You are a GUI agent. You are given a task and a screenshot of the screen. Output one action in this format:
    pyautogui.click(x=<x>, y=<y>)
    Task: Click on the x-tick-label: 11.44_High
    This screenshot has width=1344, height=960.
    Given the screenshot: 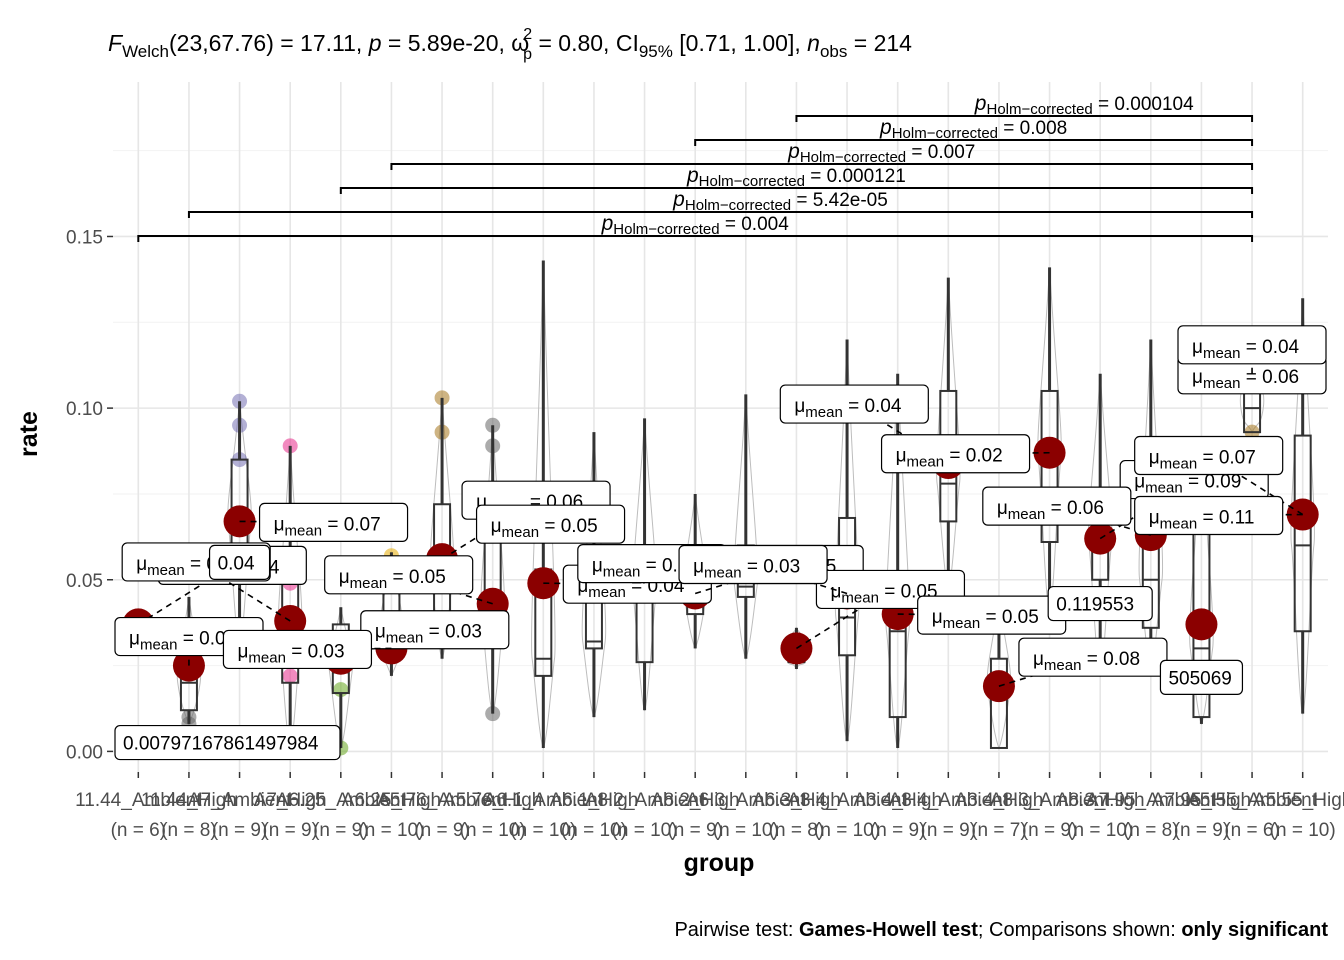 What is the action you would take?
    pyautogui.click(x=189, y=800)
    